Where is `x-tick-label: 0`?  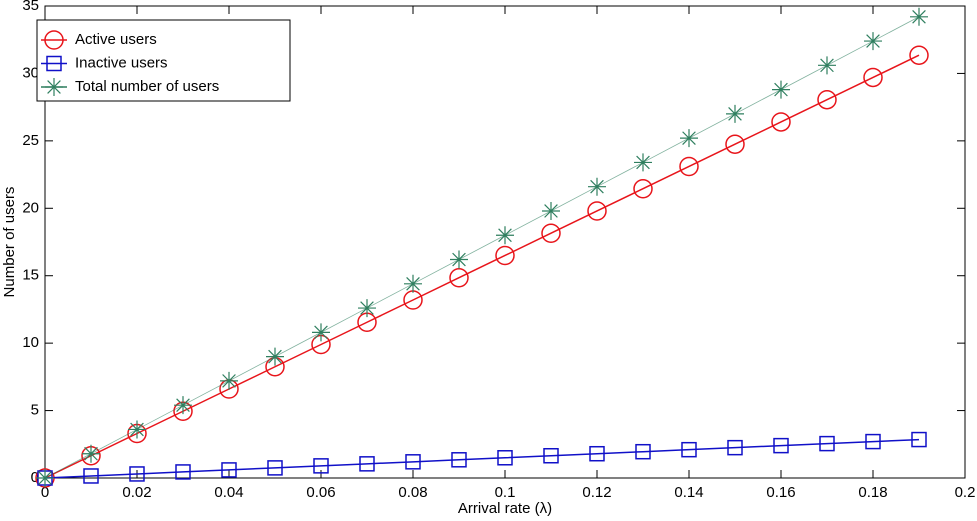 x-tick-label: 0 is located at coordinates (45, 492).